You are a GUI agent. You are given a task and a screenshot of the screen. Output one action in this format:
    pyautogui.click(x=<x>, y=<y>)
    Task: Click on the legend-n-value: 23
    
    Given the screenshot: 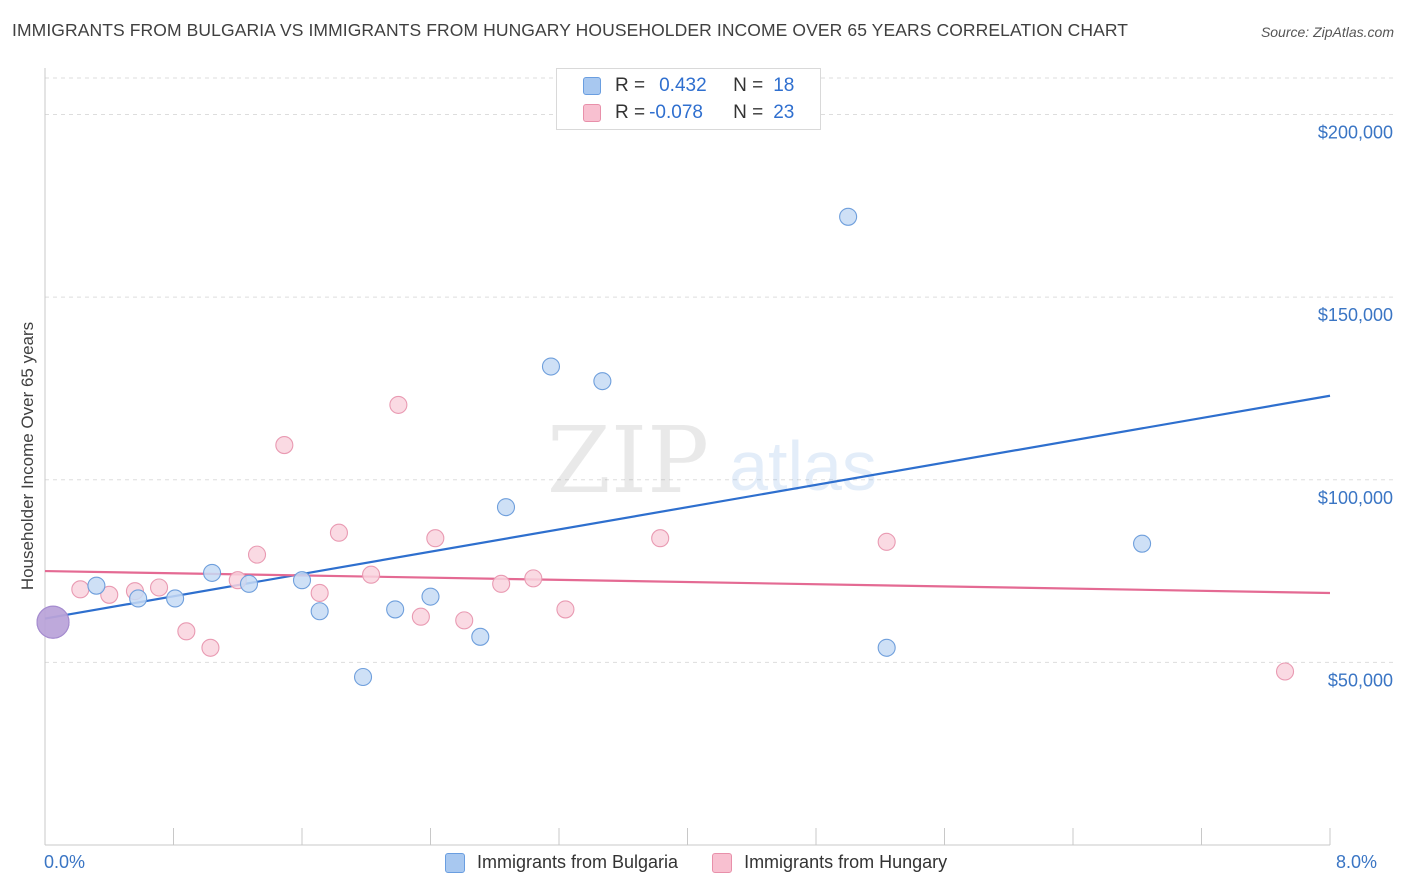 What is the action you would take?
    pyautogui.click(x=784, y=112)
    